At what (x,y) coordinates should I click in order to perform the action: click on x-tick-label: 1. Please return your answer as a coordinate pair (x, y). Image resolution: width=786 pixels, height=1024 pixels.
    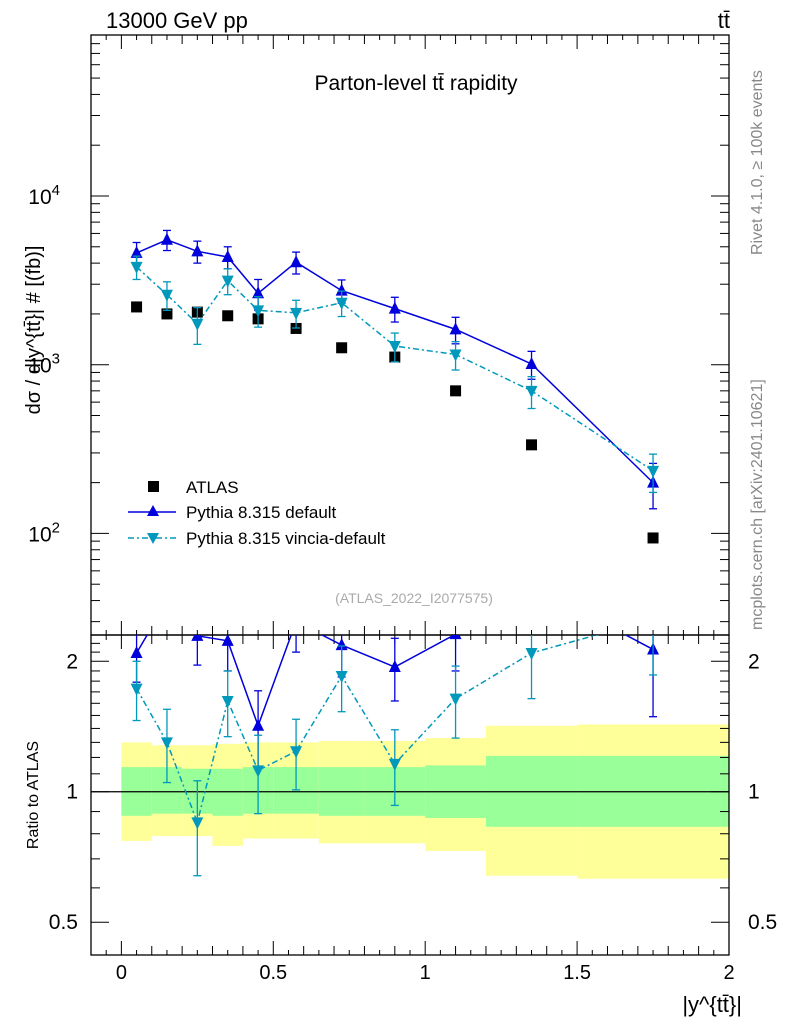
    Looking at the image, I should click on (425, 973).